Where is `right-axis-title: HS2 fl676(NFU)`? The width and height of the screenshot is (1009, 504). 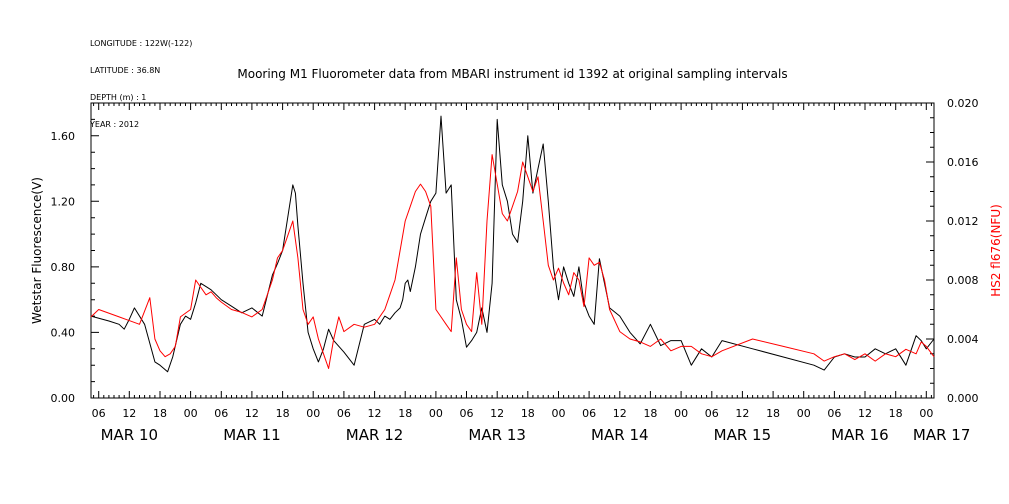 right-axis-title: HS2 fl676(NFU) is located at coordinates (996, 250).